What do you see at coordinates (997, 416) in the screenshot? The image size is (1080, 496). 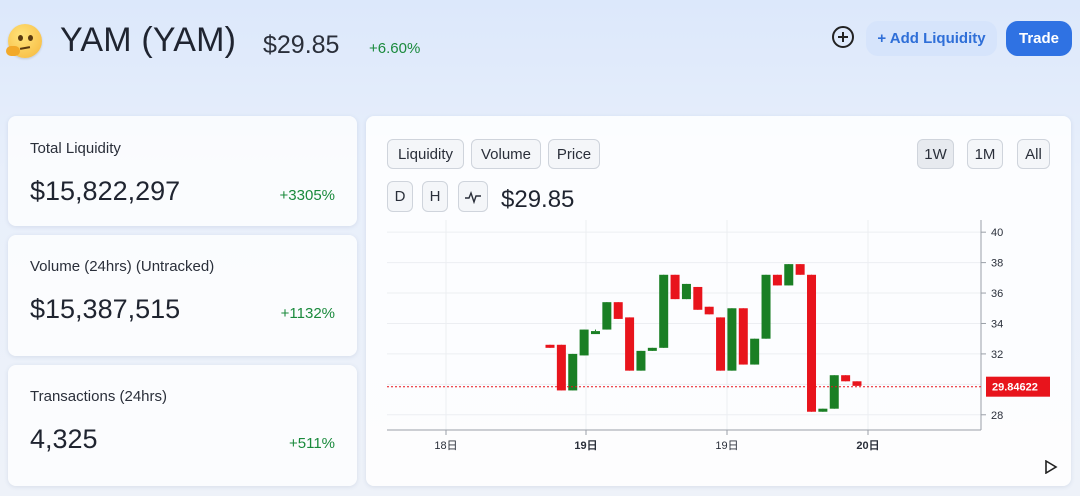 I see `y-tick-label: 28` at bounding box center [997, 416].